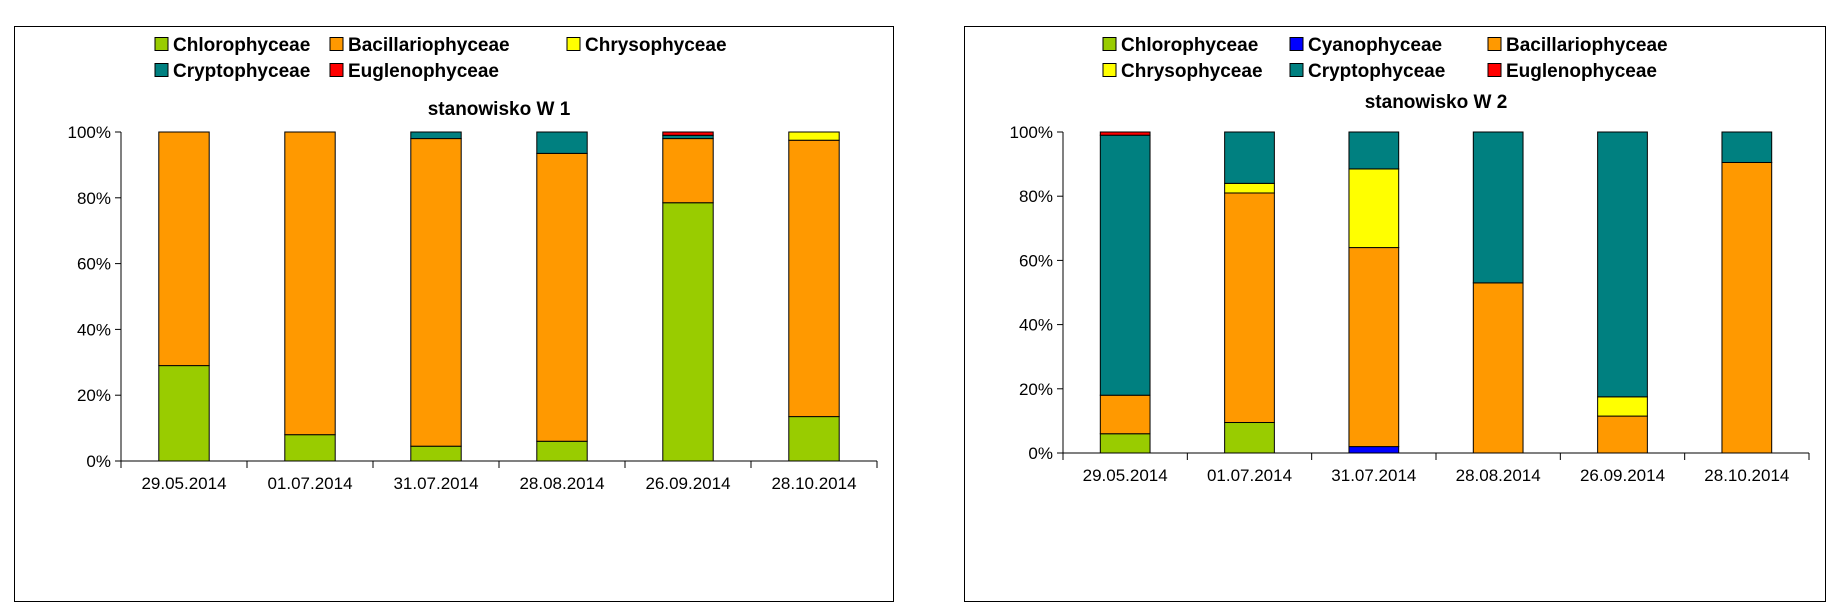 The width and height of the screenshot is (1843, 615). Describe the element at coordinates (1746, 475) in the screenshot. I see `w2-x-tick-label-5: 28.10.2014` at that location.